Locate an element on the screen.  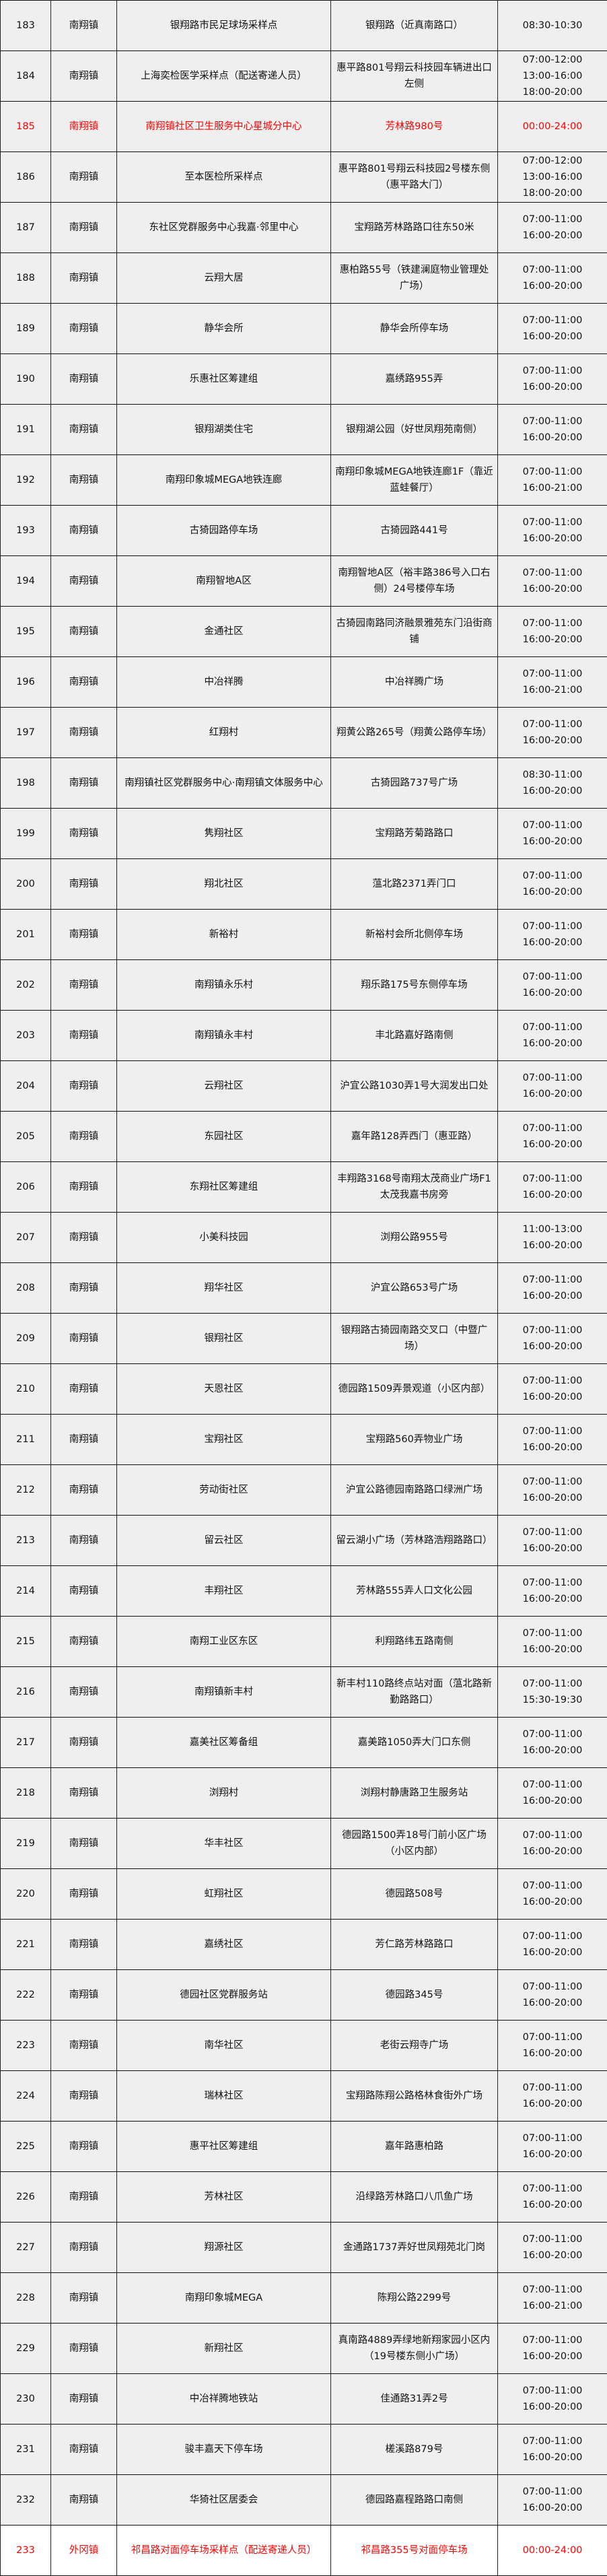
row-number: 201 is located at coordinates (25, 934).